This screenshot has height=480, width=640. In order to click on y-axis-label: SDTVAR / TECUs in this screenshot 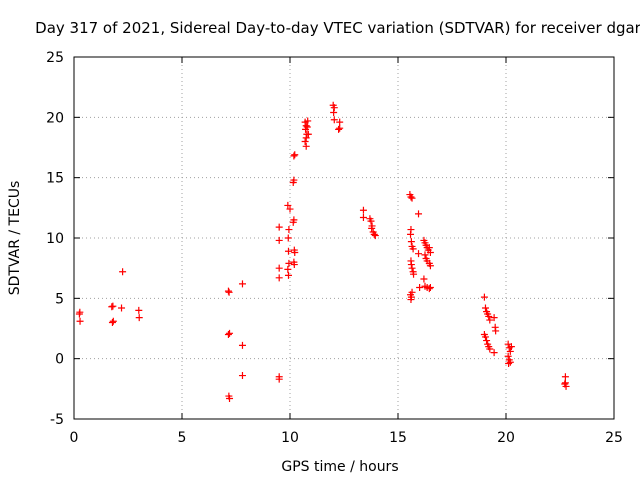, I will do `click(15, 238)`.